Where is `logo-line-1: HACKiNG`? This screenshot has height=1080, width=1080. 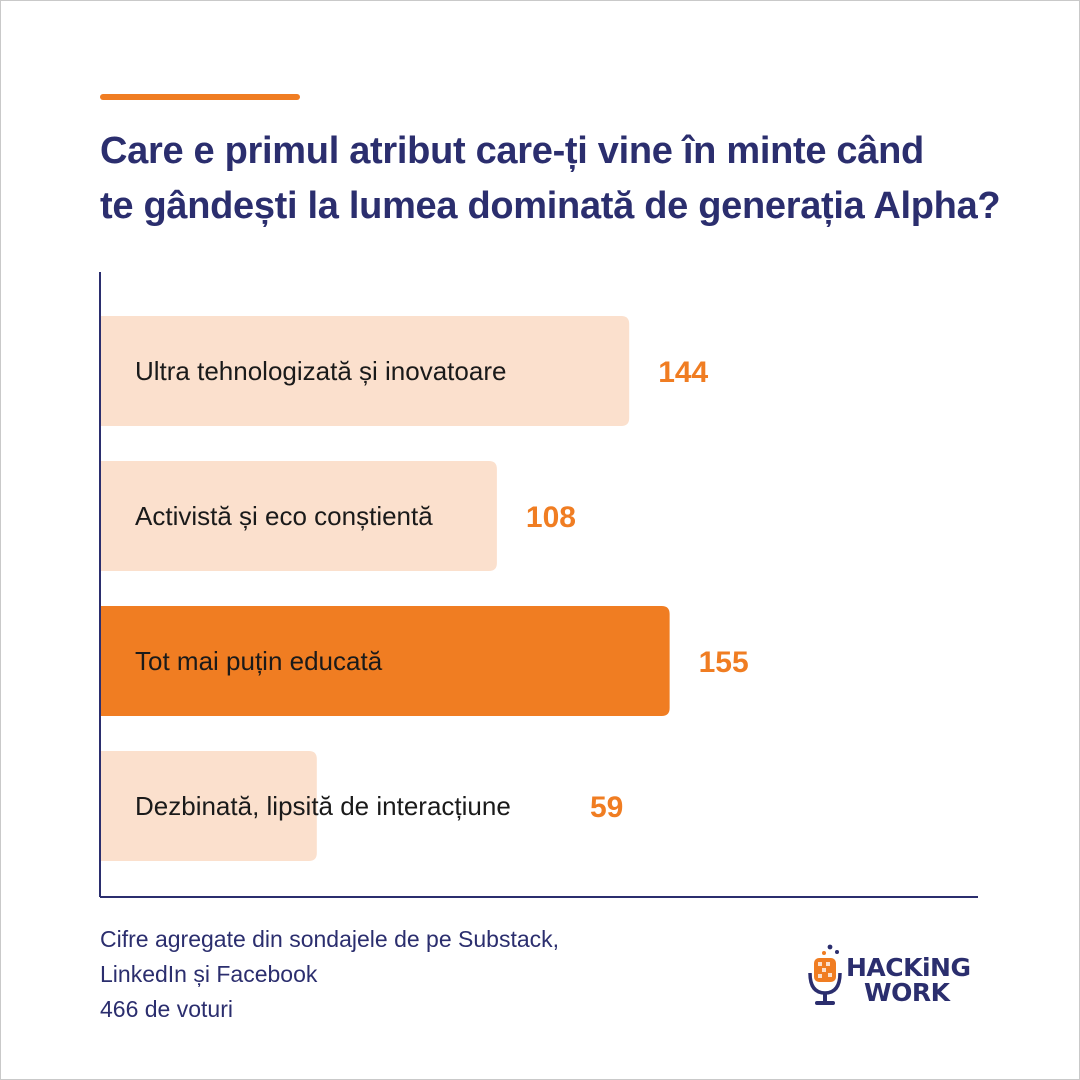
logo-line-1: HACKiNG is located at coordinates (908, 967).